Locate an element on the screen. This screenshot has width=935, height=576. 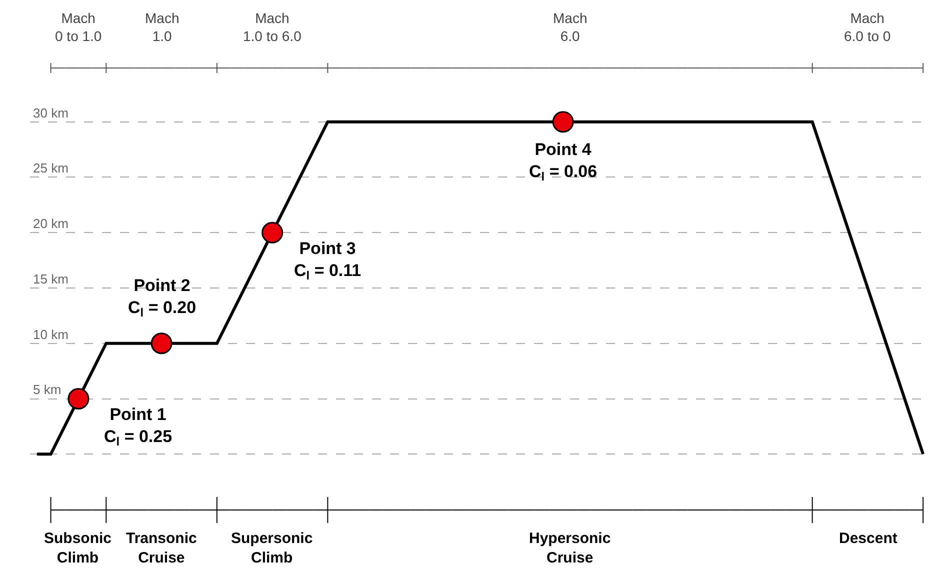
annotation: Supersonic Climb is located at coordinates (272, 548).